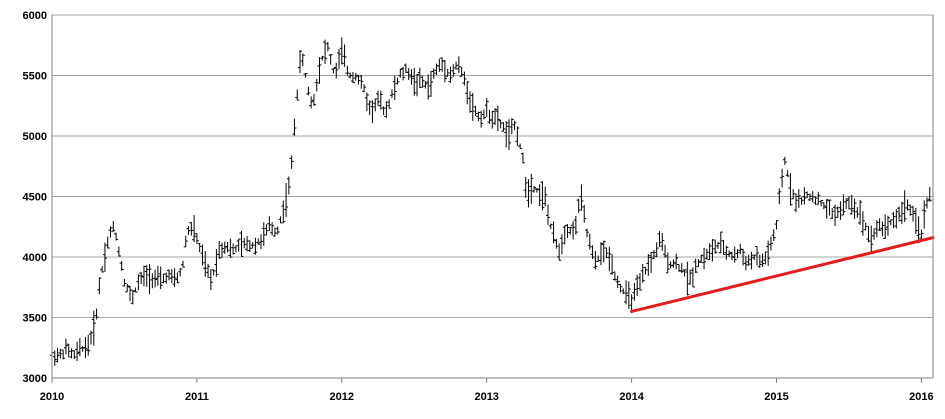  What do you see at coordinates (782, 274) in the screenshot?
I see `trendline-group` at bounding box center [782, 274].